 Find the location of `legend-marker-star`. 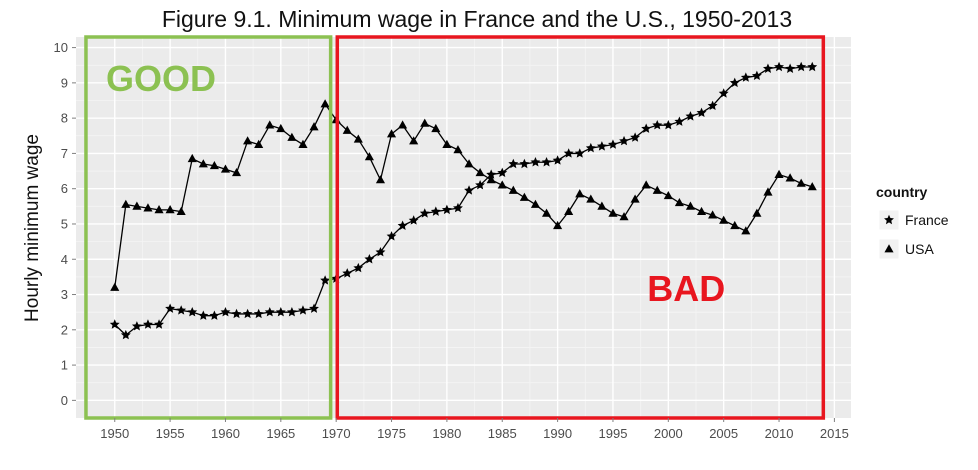

legend-marker-star is located at coordinates (889, 219).